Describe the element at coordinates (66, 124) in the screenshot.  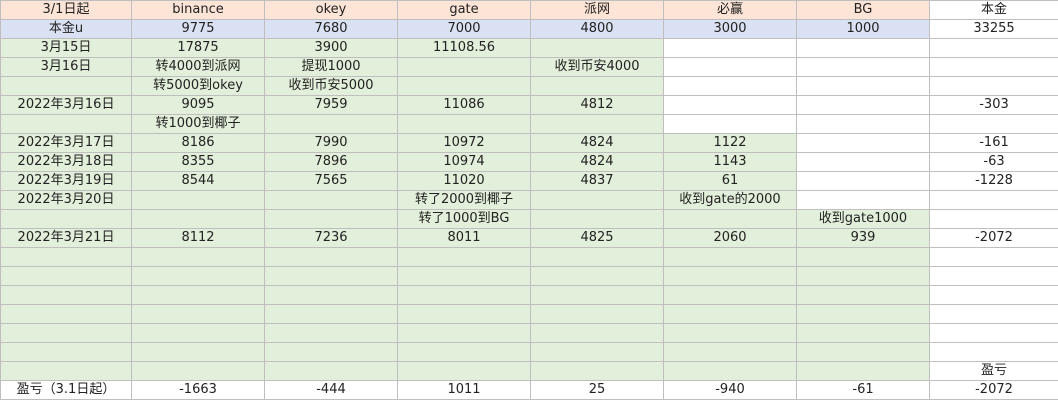
I see `cell-r6-c0` at that location.